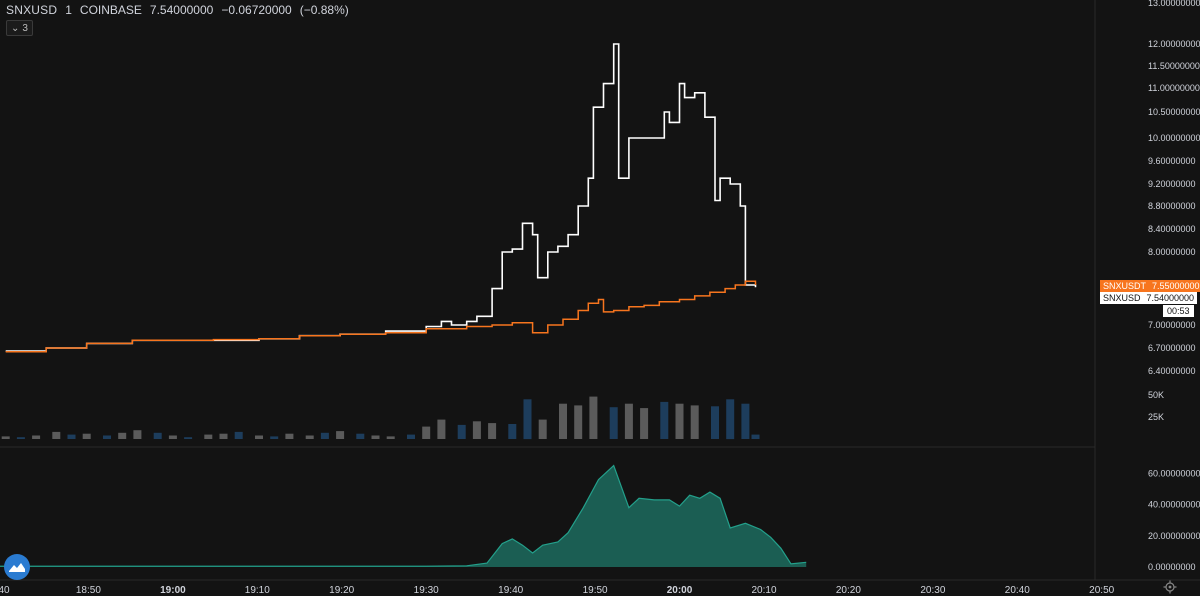 The image size is (1200, 596). What do you see at coordinates (256, 10) in the screenshot?
I see `price-change: −0.06720000` at bounding box center [256, 10].